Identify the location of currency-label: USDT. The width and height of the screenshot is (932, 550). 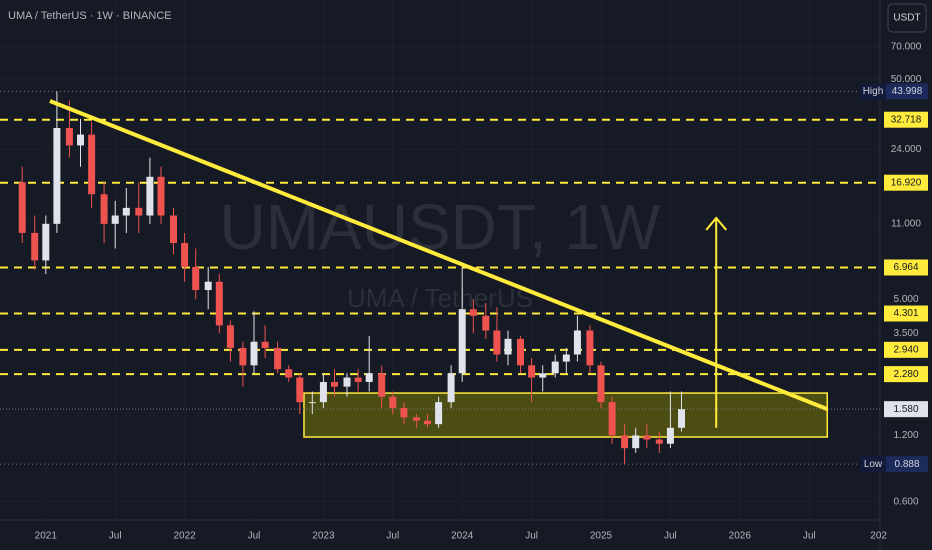
(906, 18).